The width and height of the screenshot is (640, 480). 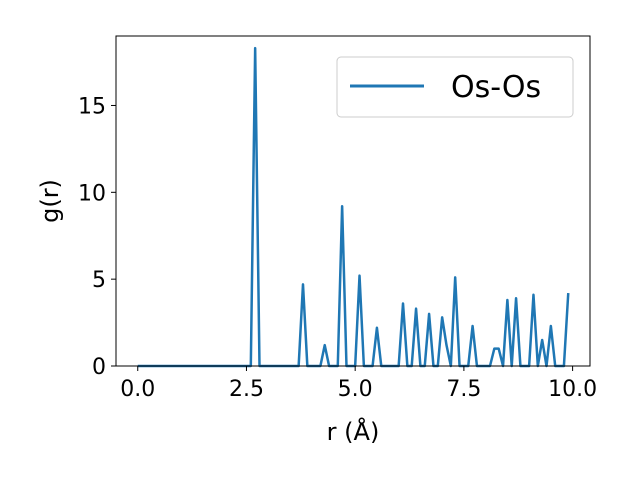 I want to click on legend-label-os-os: Os-Os, so click(x=496, y=87).